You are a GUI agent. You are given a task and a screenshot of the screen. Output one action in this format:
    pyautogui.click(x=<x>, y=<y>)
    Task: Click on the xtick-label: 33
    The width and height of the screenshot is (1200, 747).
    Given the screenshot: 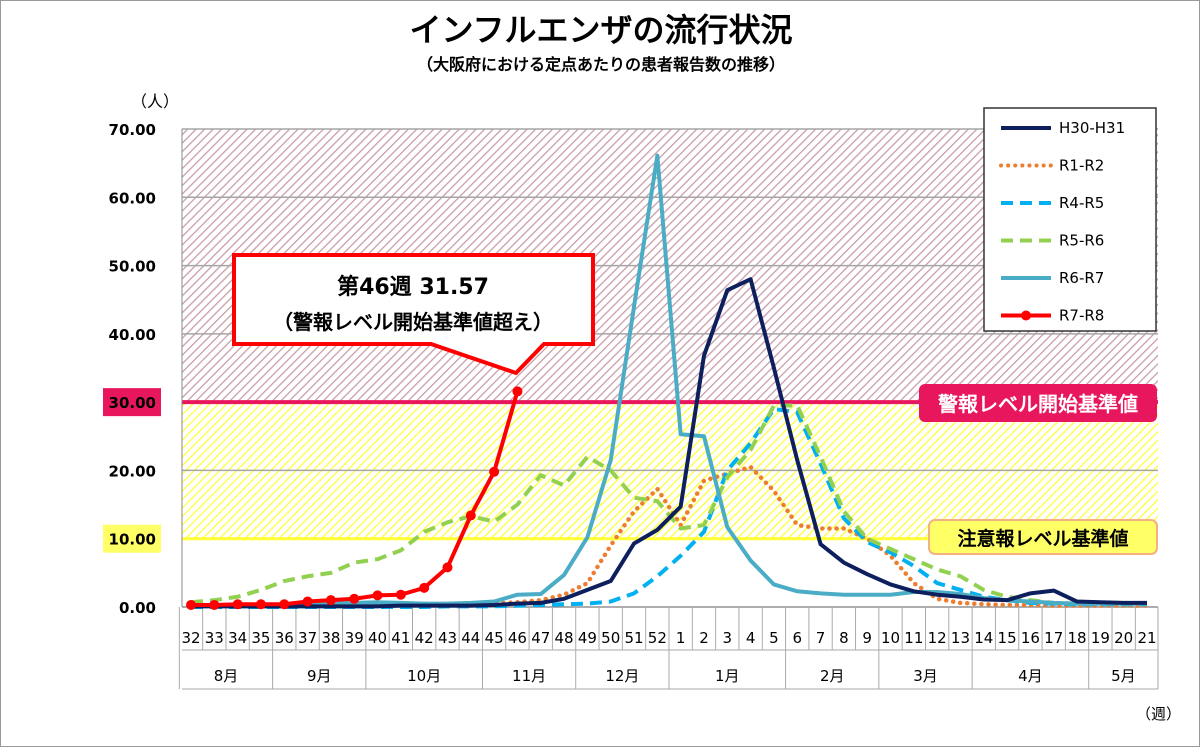 What is the action you would take?
    pyautogui.click(x=214, y=638)
    